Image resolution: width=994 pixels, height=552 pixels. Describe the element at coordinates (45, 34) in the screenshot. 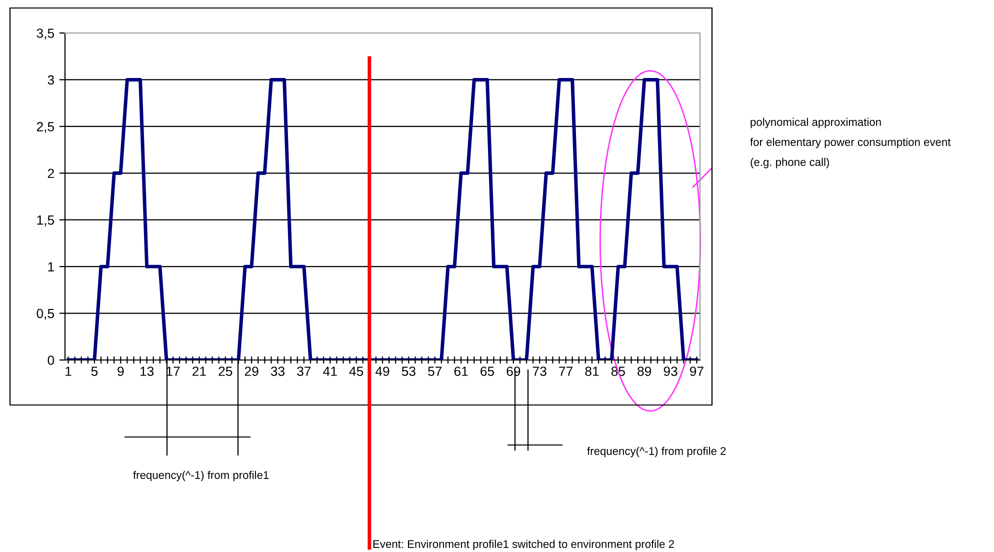

I see `y-tick-label: 3,5` at that location.